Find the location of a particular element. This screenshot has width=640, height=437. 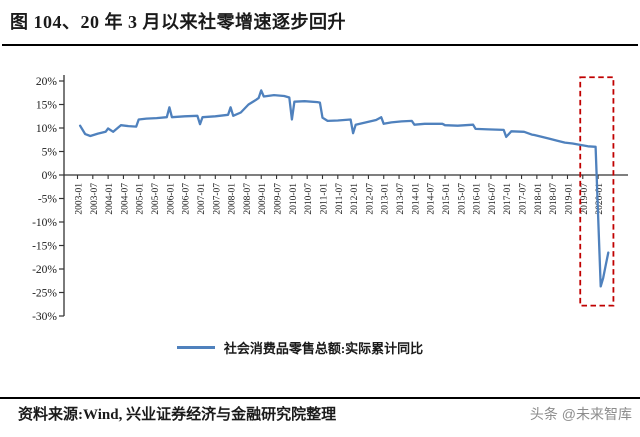

svg-text: 2013-07 is located at coordinates (401, 199).